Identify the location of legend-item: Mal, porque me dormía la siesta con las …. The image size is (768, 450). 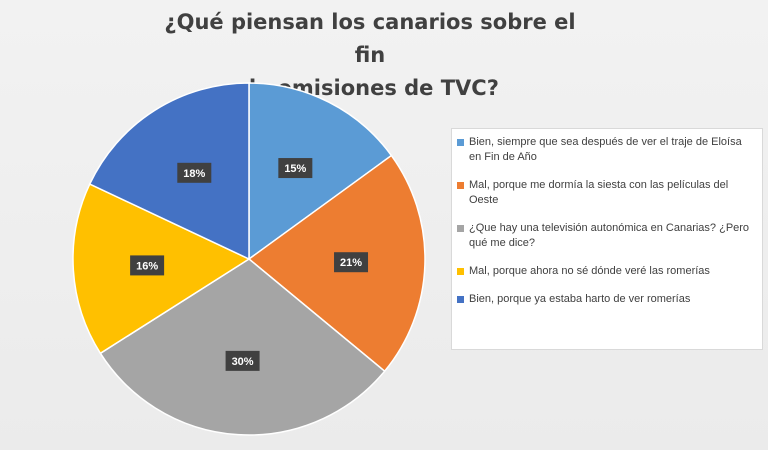
(606, 193).